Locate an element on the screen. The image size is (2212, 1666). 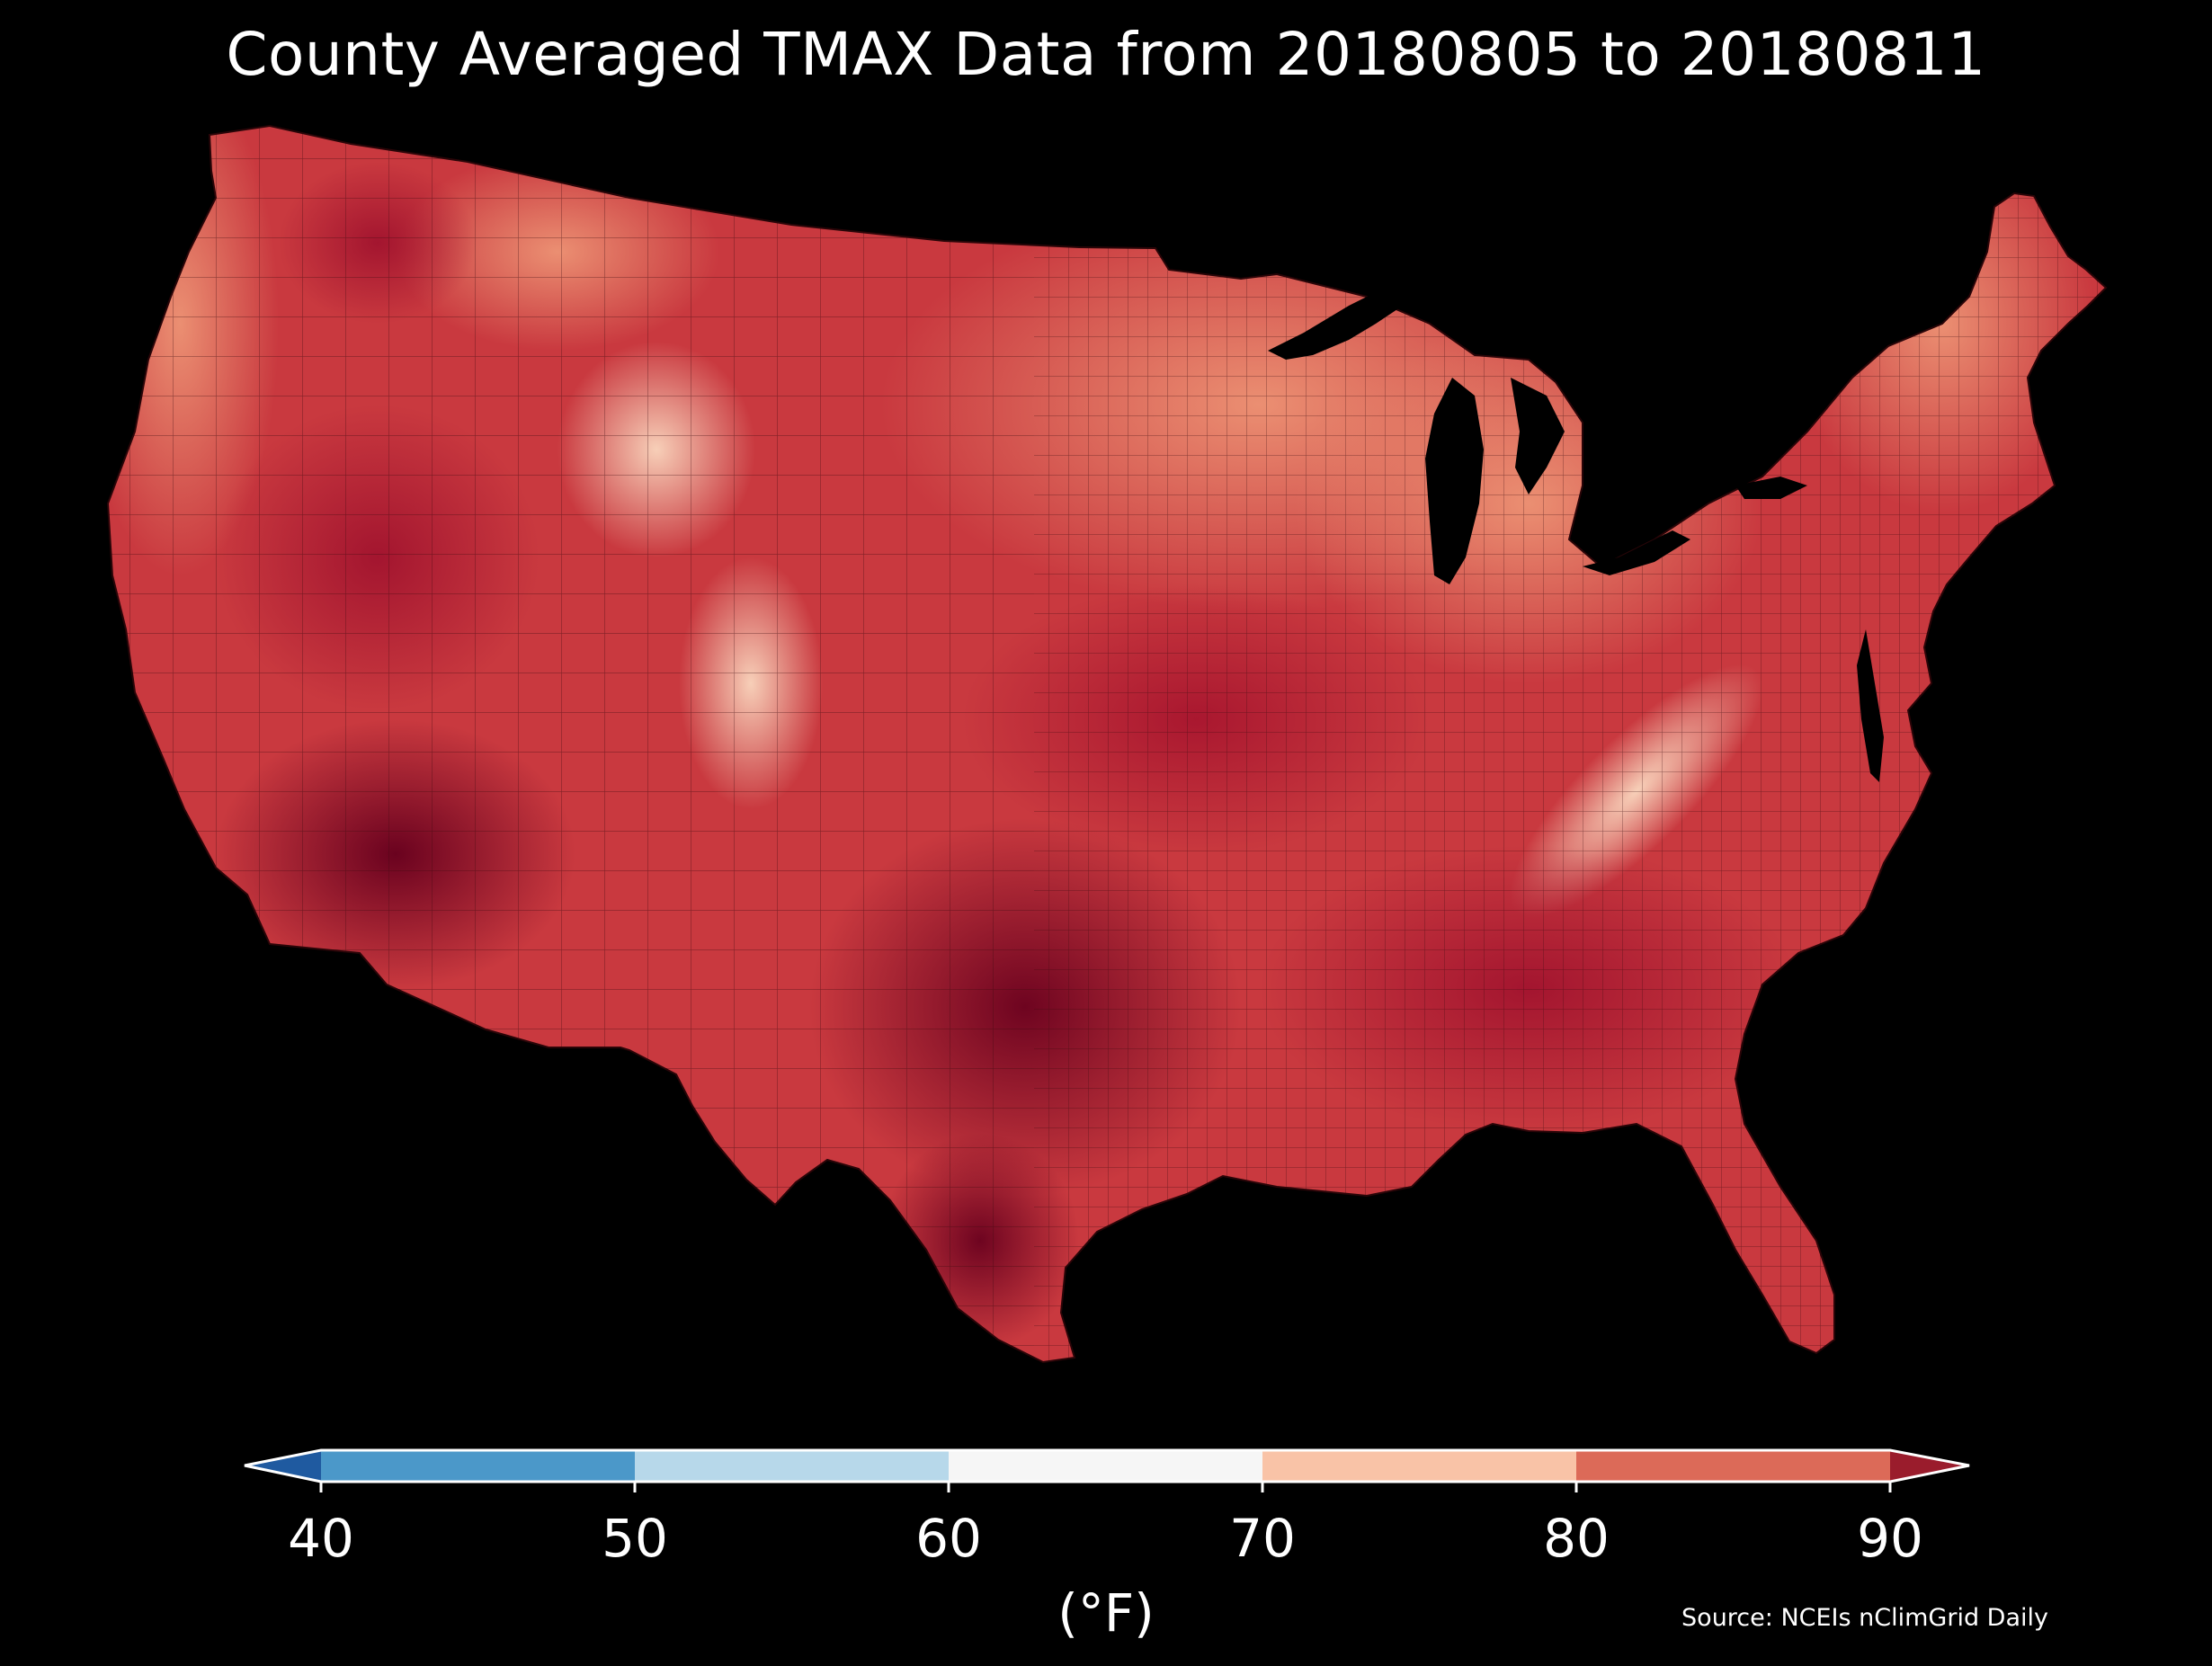
colorbar-ticks is located at coordinates (1105, 1487).